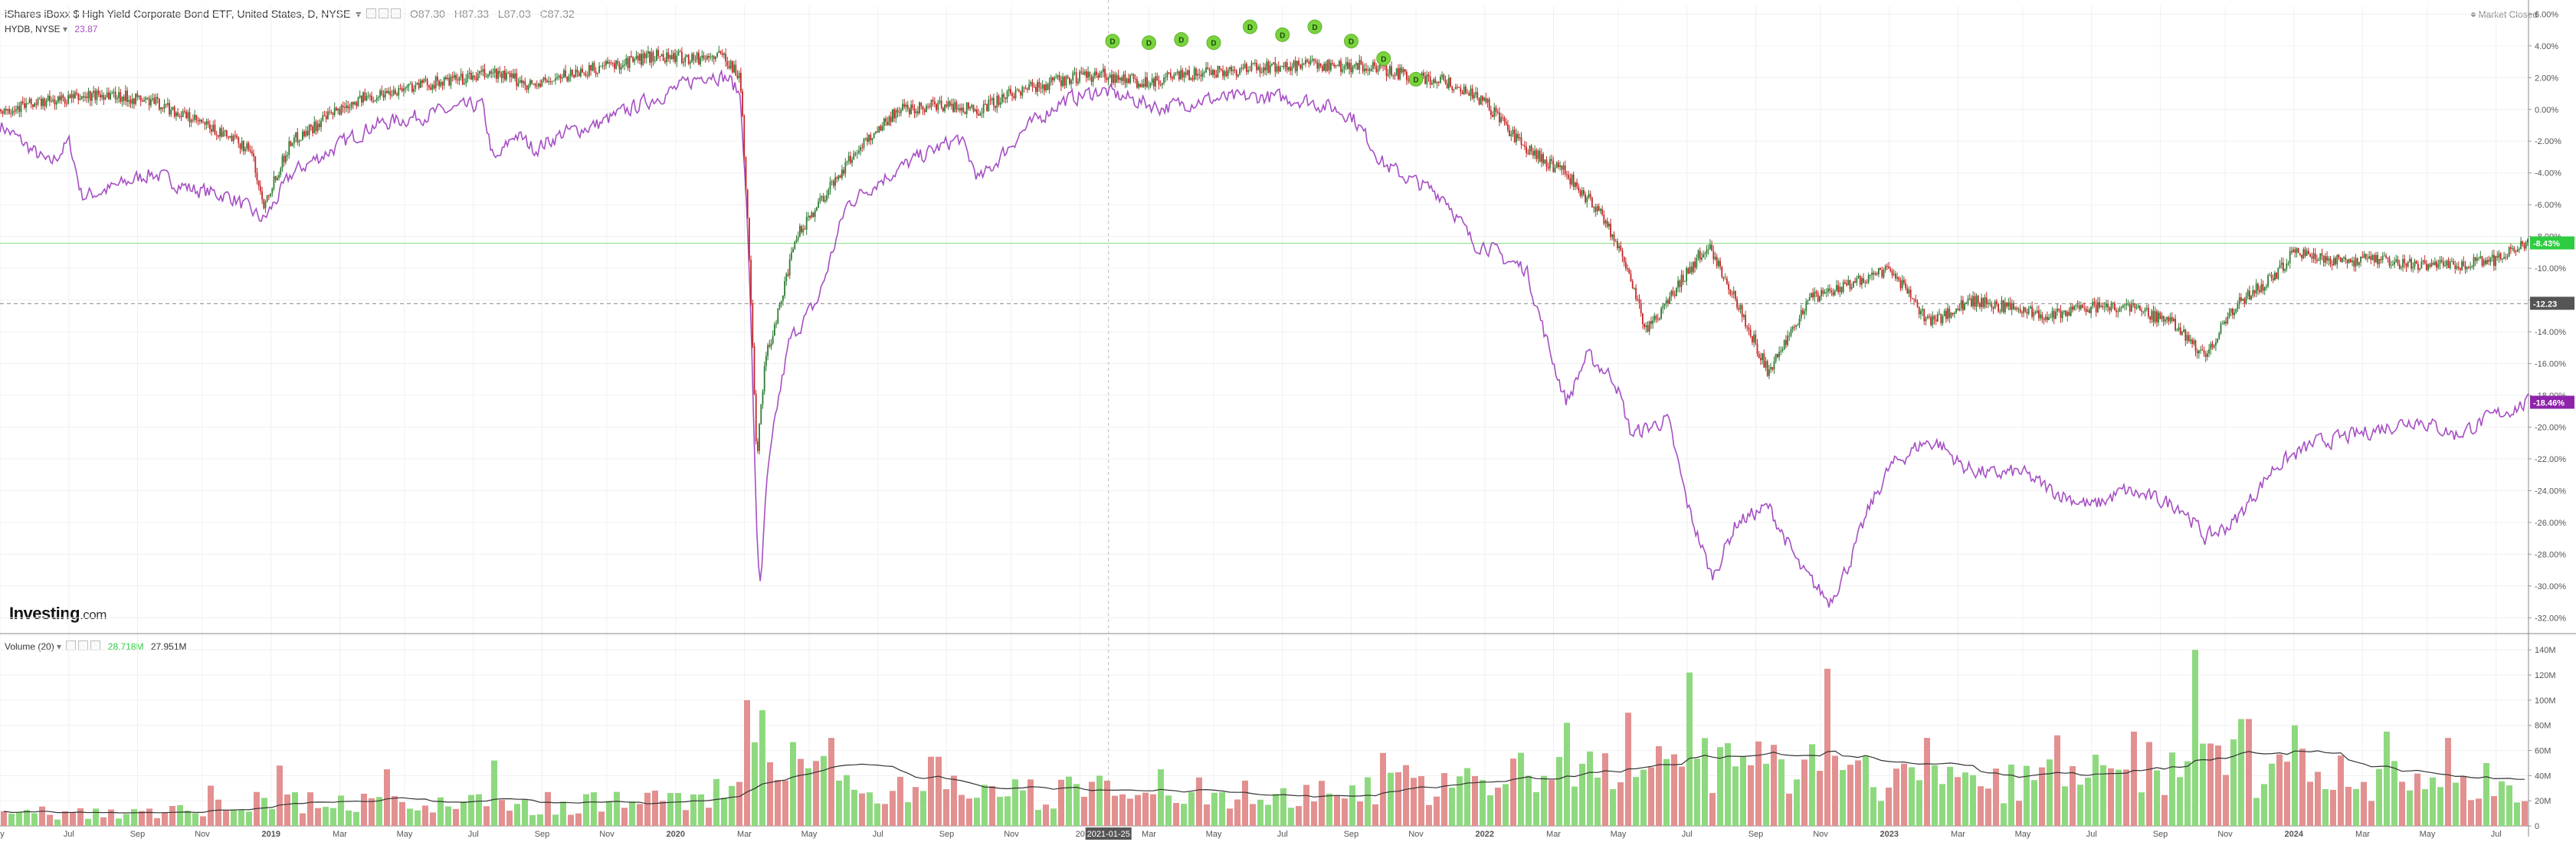 This screenshot has width=2576, height=842. I want to click on y-tick-label: -16.00%, so click(2550, 364).